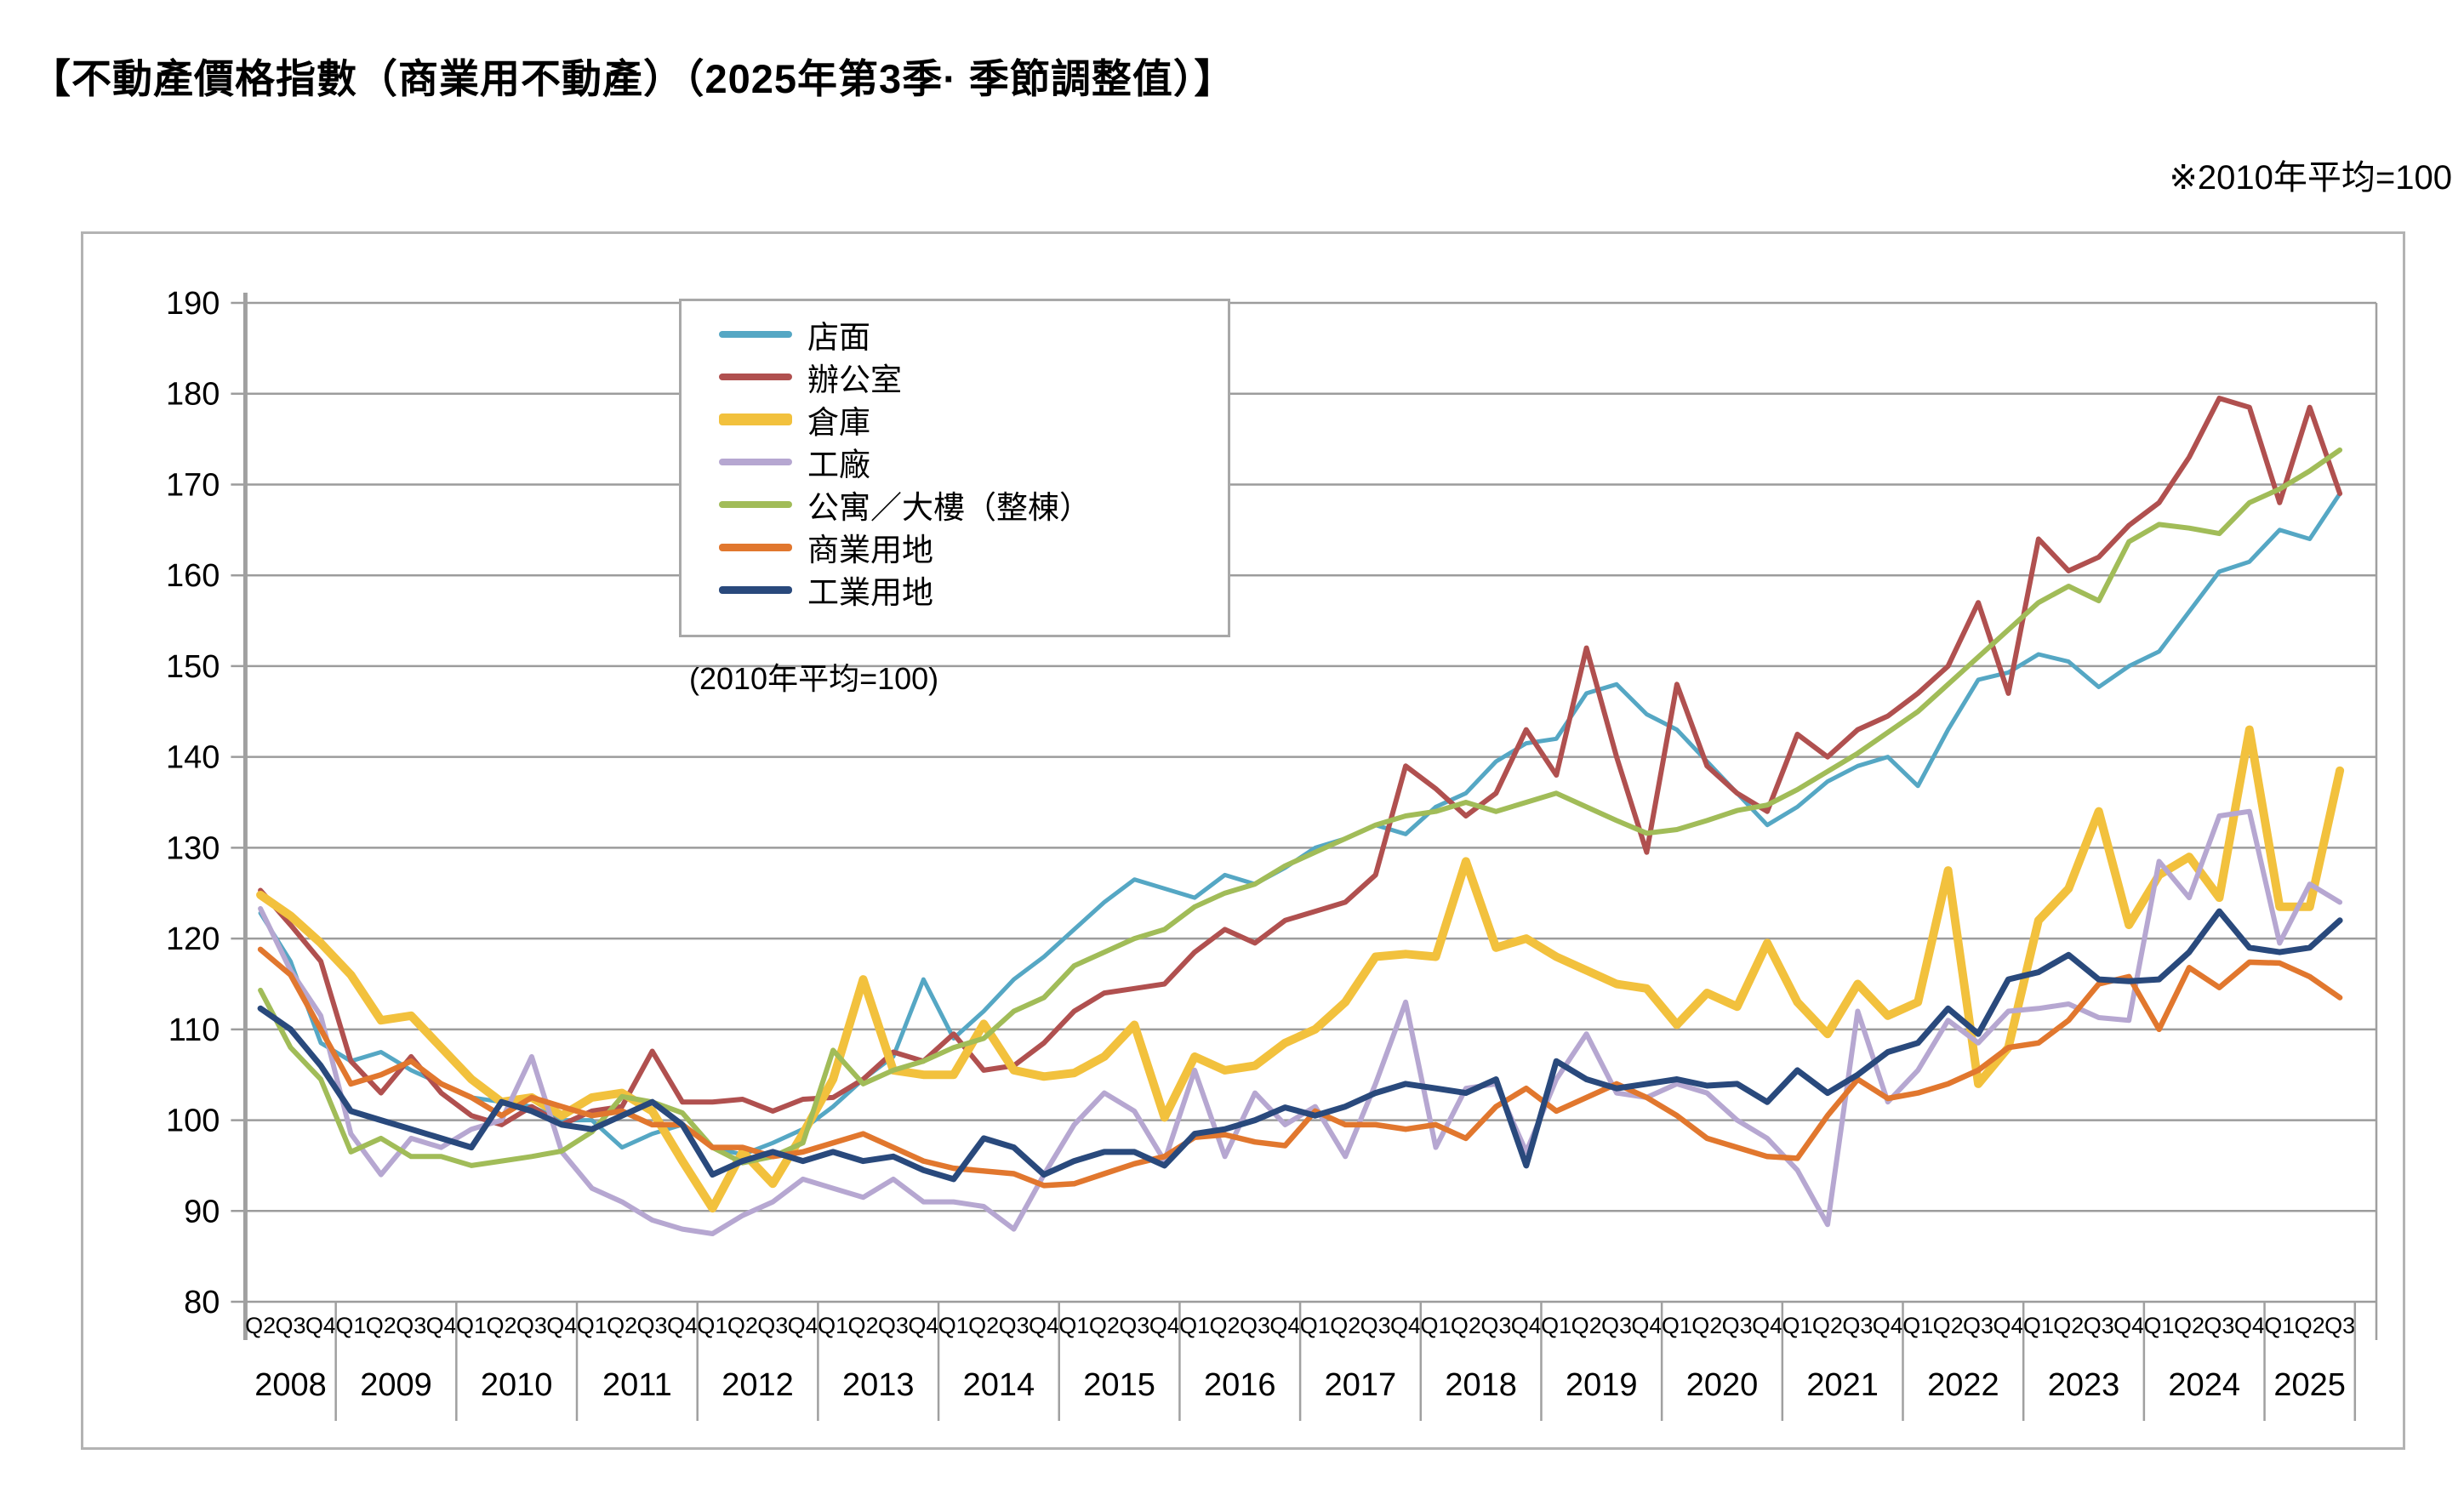 Image resolution: width=2464 pixels, height=1500 pixels. Describe the element at coordinates (949, 508) in the screenshot. I see `legend-label-apartment: 公寓／大樓（整棟）` at that location.